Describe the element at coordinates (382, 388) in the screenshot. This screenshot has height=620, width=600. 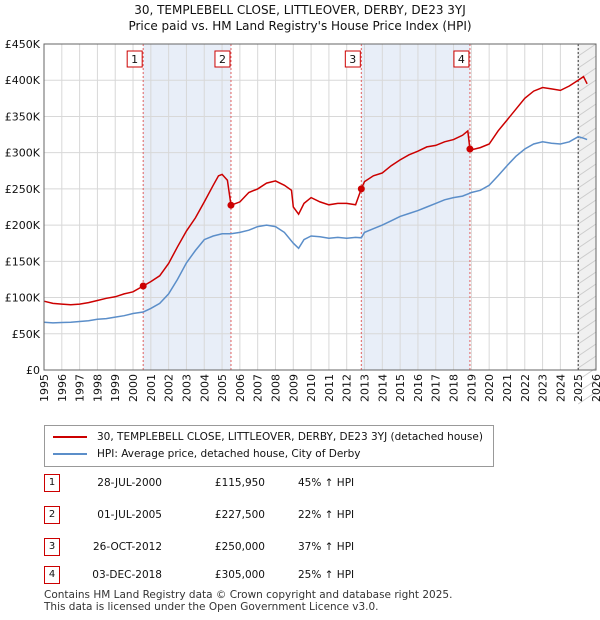
I see `x-tick-label: 2014` at that location.